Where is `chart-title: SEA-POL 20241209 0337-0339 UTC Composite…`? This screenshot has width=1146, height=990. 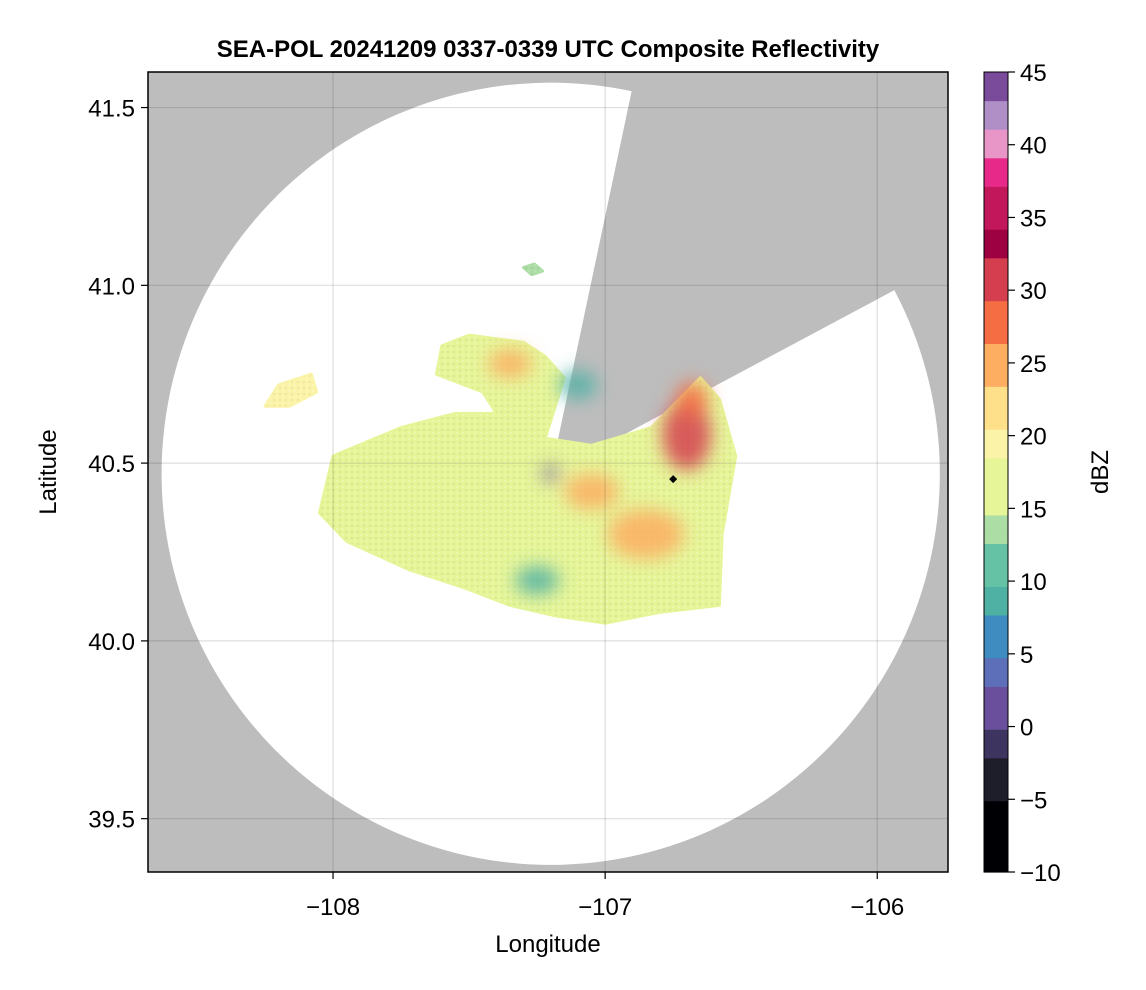
chart-title: SEA-POL 20241209 0337-0339 UTC Composite… is located at coordinates (548, 49).